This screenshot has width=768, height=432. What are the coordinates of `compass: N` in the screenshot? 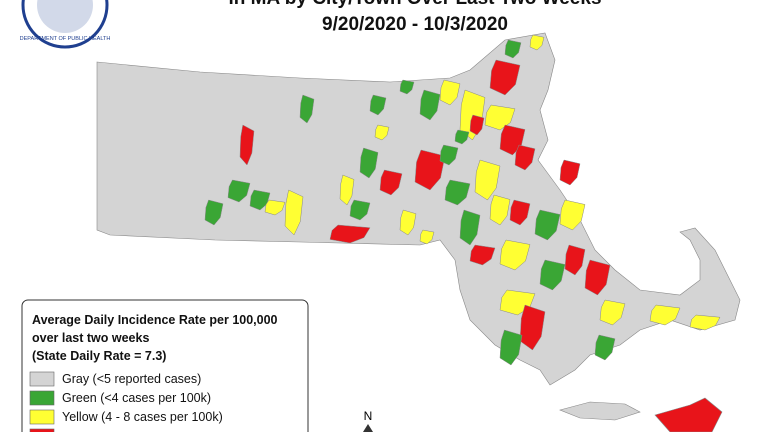 It's located at (368, 420).